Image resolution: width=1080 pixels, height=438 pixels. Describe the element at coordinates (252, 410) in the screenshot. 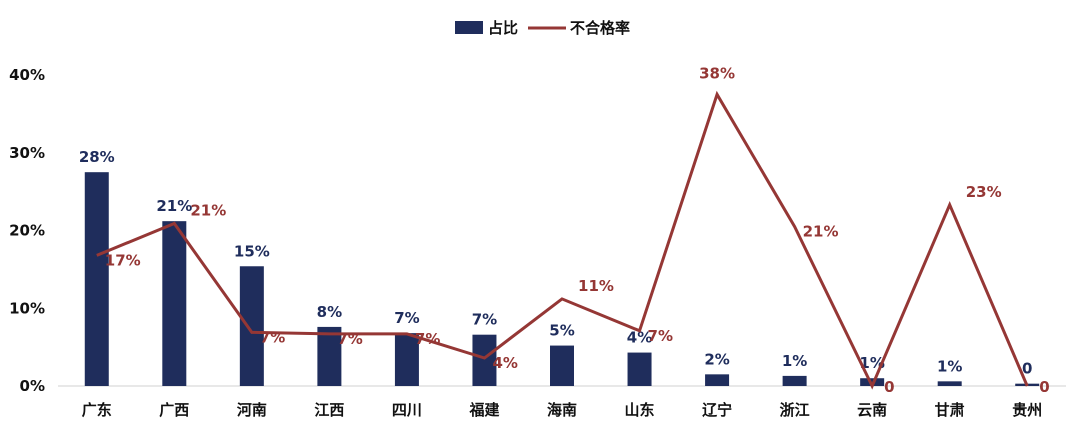

I see `x-tick-label: 河南` at that location.